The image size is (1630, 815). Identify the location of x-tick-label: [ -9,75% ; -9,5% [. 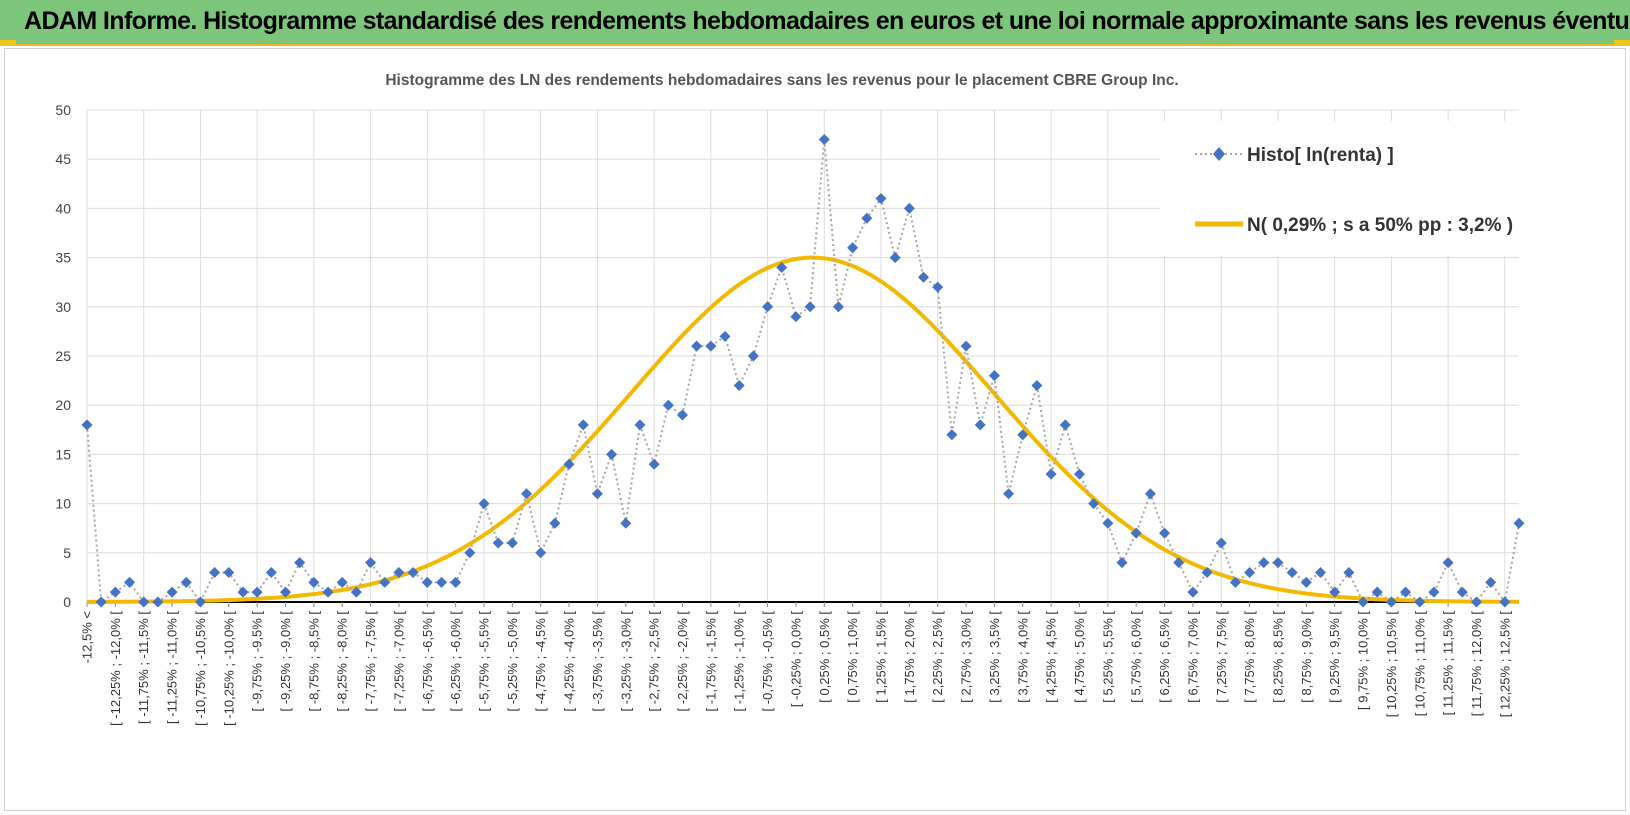
(257, 661).